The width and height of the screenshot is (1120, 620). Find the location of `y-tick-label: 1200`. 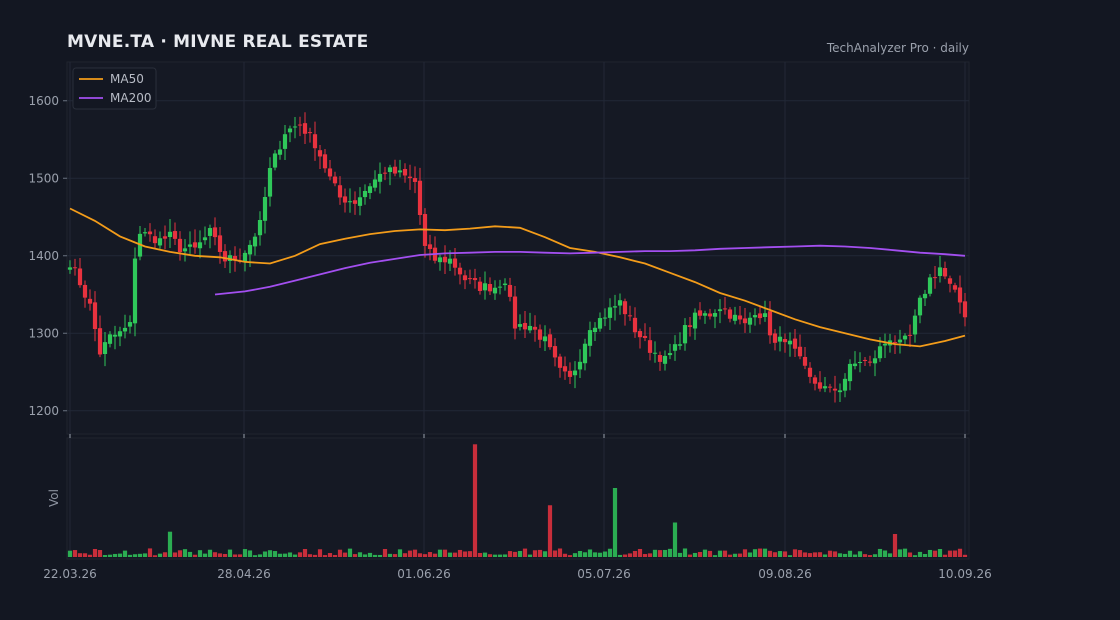

y-tick-label: 1200 is located at coordinates (43, 411).